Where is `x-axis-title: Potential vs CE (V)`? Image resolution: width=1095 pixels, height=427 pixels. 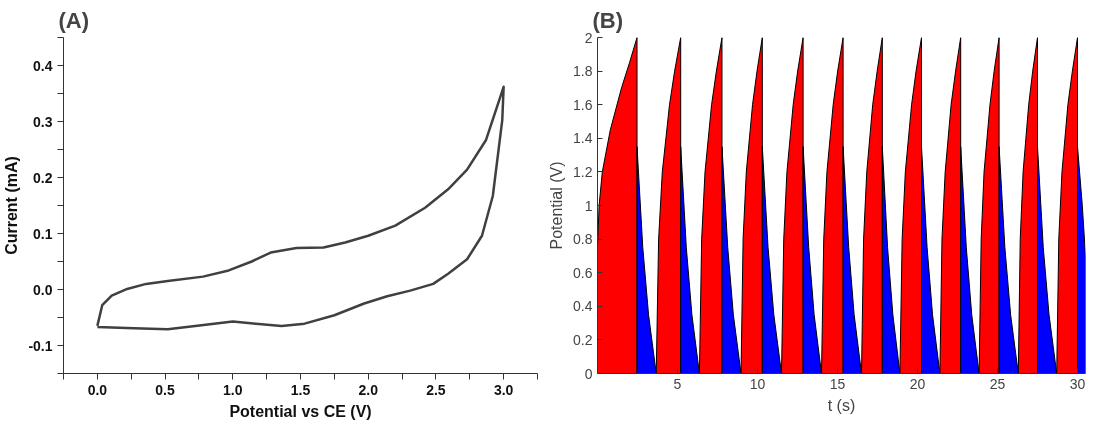 x-axis-title: Potential vs CE (V) is located at coordinates (300, 411).